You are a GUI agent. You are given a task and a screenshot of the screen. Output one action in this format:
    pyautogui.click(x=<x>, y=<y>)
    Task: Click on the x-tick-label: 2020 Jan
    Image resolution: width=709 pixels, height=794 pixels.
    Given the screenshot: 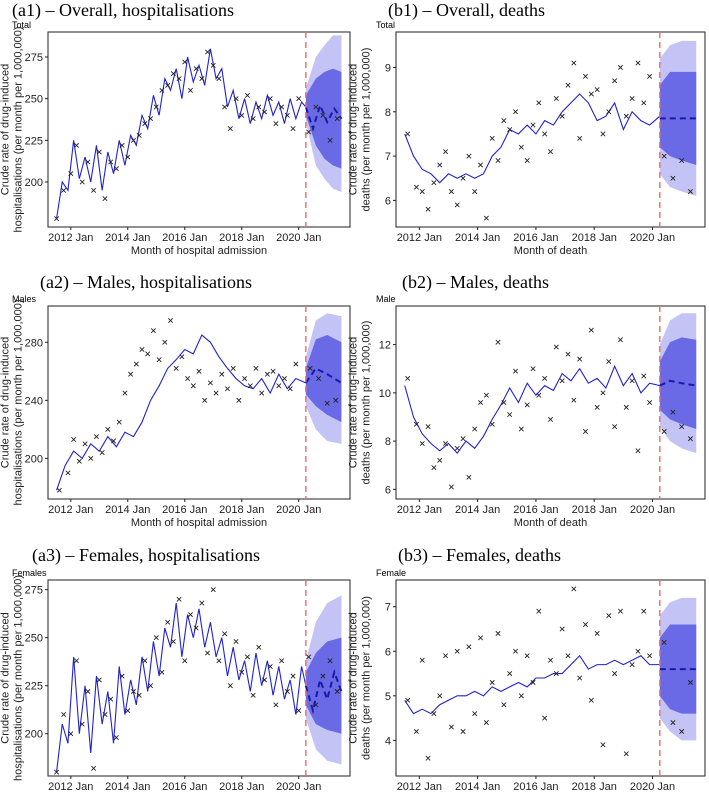 What is the action you would take?
    pyautogui.click(x=652, y=238)
    